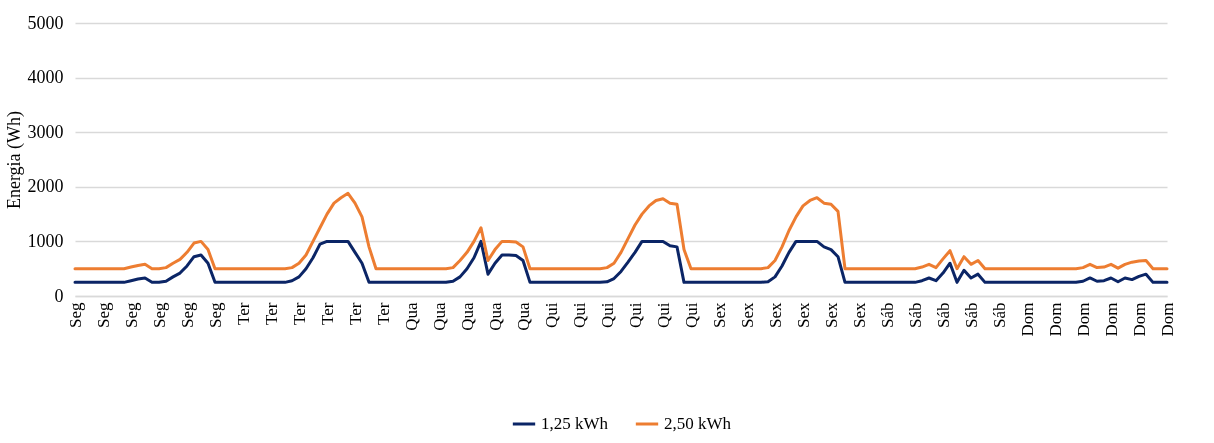 The width and height of the screenshot is (1214, 443). I want to click on y-tick-label: 0, so click(59, 295).